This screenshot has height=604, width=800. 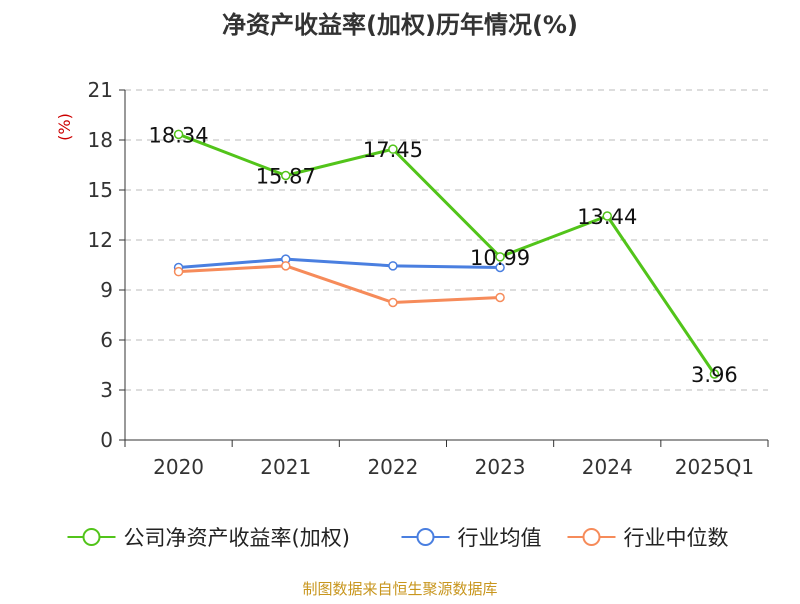 I want to click on x-tick-label: 2023, so click(x=500, y=467).